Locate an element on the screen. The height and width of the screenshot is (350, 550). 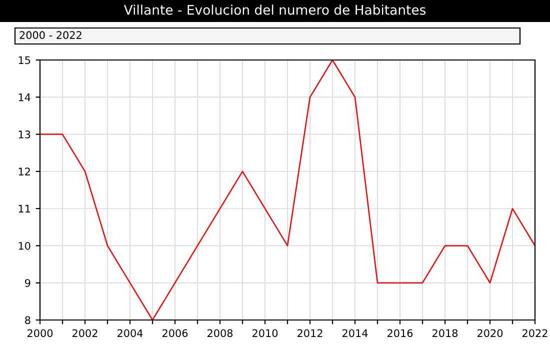
y-tick-label: 11 is located at coordinates (24, 208).